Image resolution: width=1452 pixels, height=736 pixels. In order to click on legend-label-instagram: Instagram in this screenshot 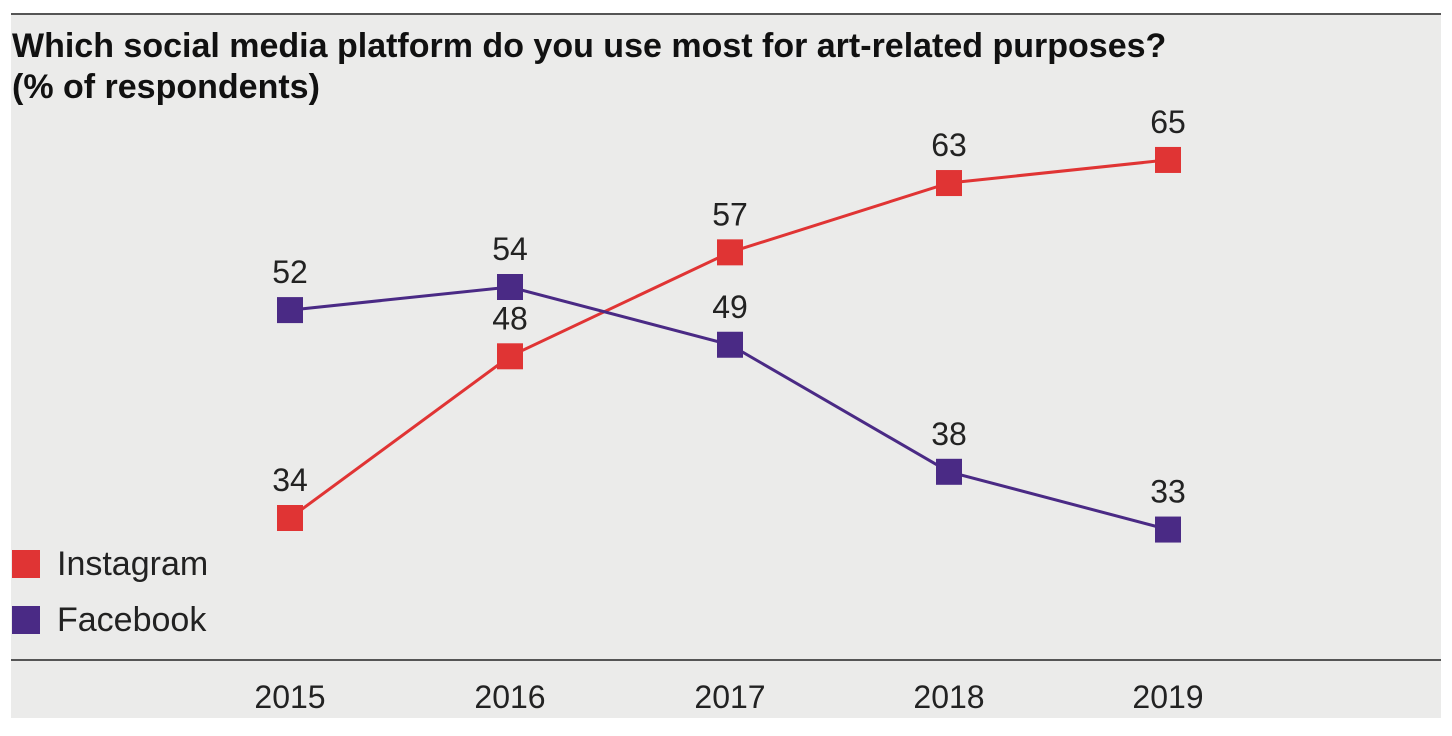, I will do `click(133, 563)`.